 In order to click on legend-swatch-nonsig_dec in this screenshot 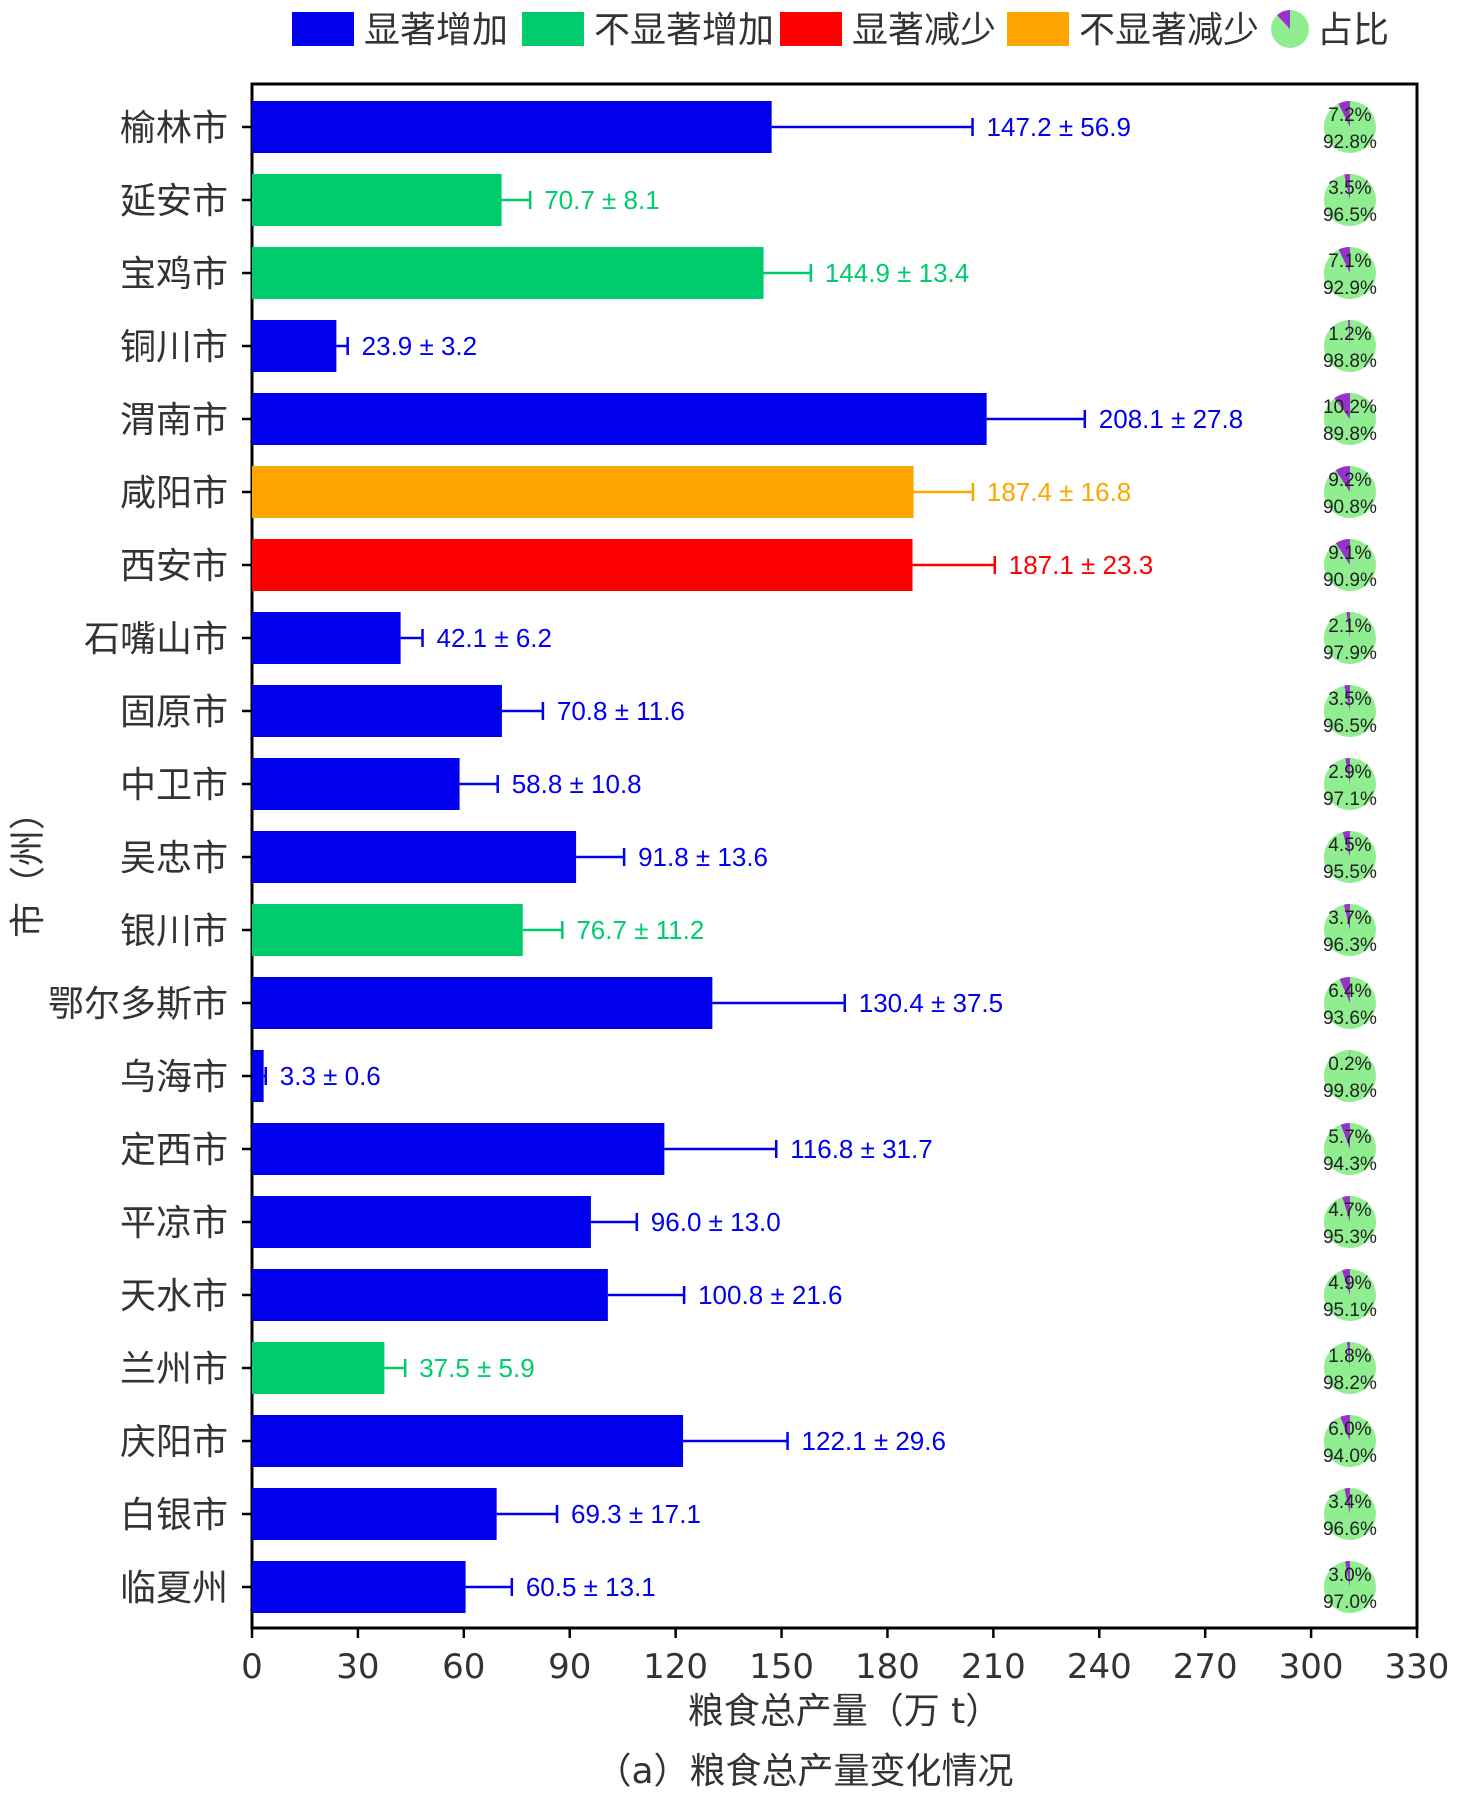, I will do `click(1038, 29)`.